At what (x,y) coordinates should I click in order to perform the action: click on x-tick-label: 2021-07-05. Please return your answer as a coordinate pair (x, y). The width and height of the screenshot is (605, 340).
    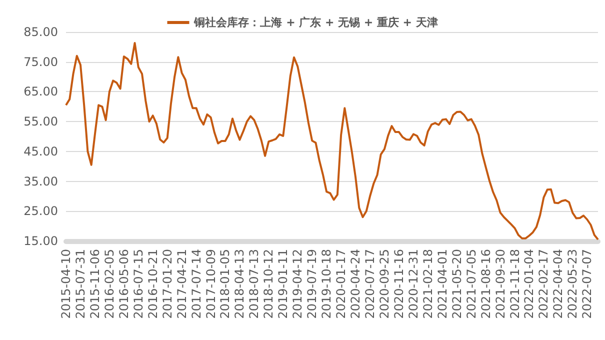
    Looking at the image, I should click on (471, 284).